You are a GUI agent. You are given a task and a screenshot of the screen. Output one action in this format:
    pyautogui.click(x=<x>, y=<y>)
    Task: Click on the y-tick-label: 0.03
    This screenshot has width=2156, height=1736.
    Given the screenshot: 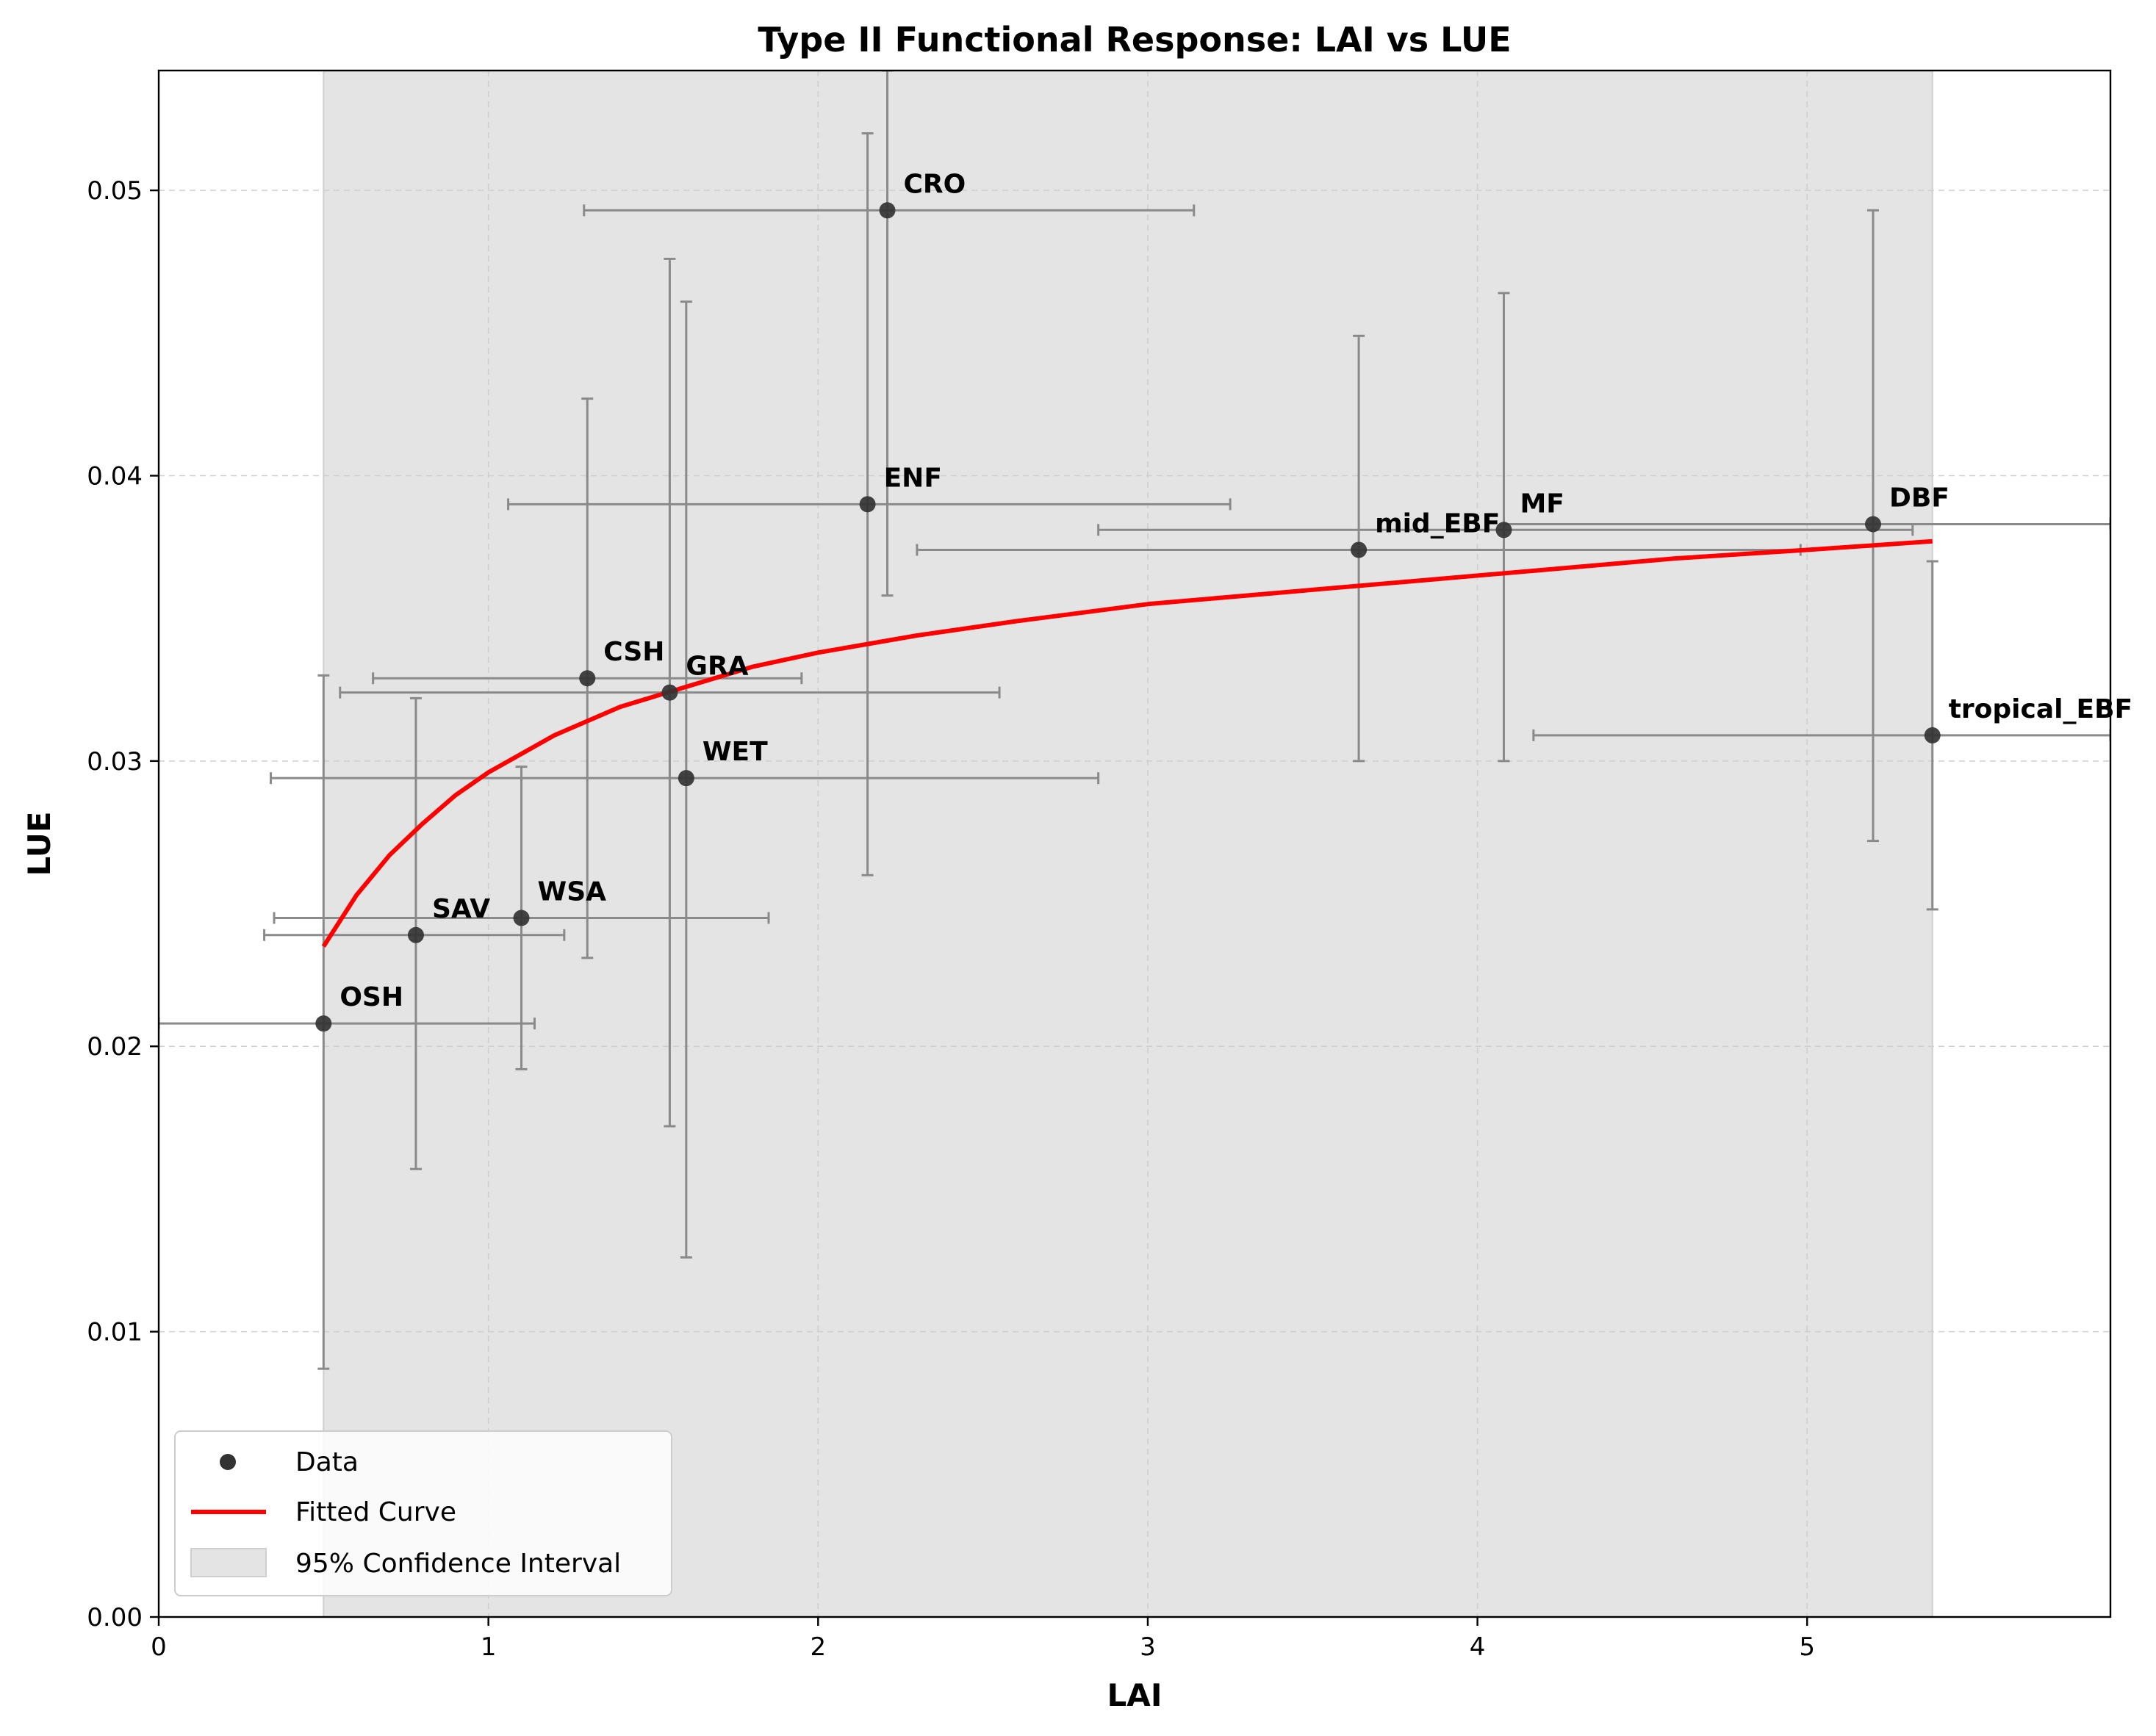 What is the action you would take?
    pyautogui.click(x=115, y=762)
    